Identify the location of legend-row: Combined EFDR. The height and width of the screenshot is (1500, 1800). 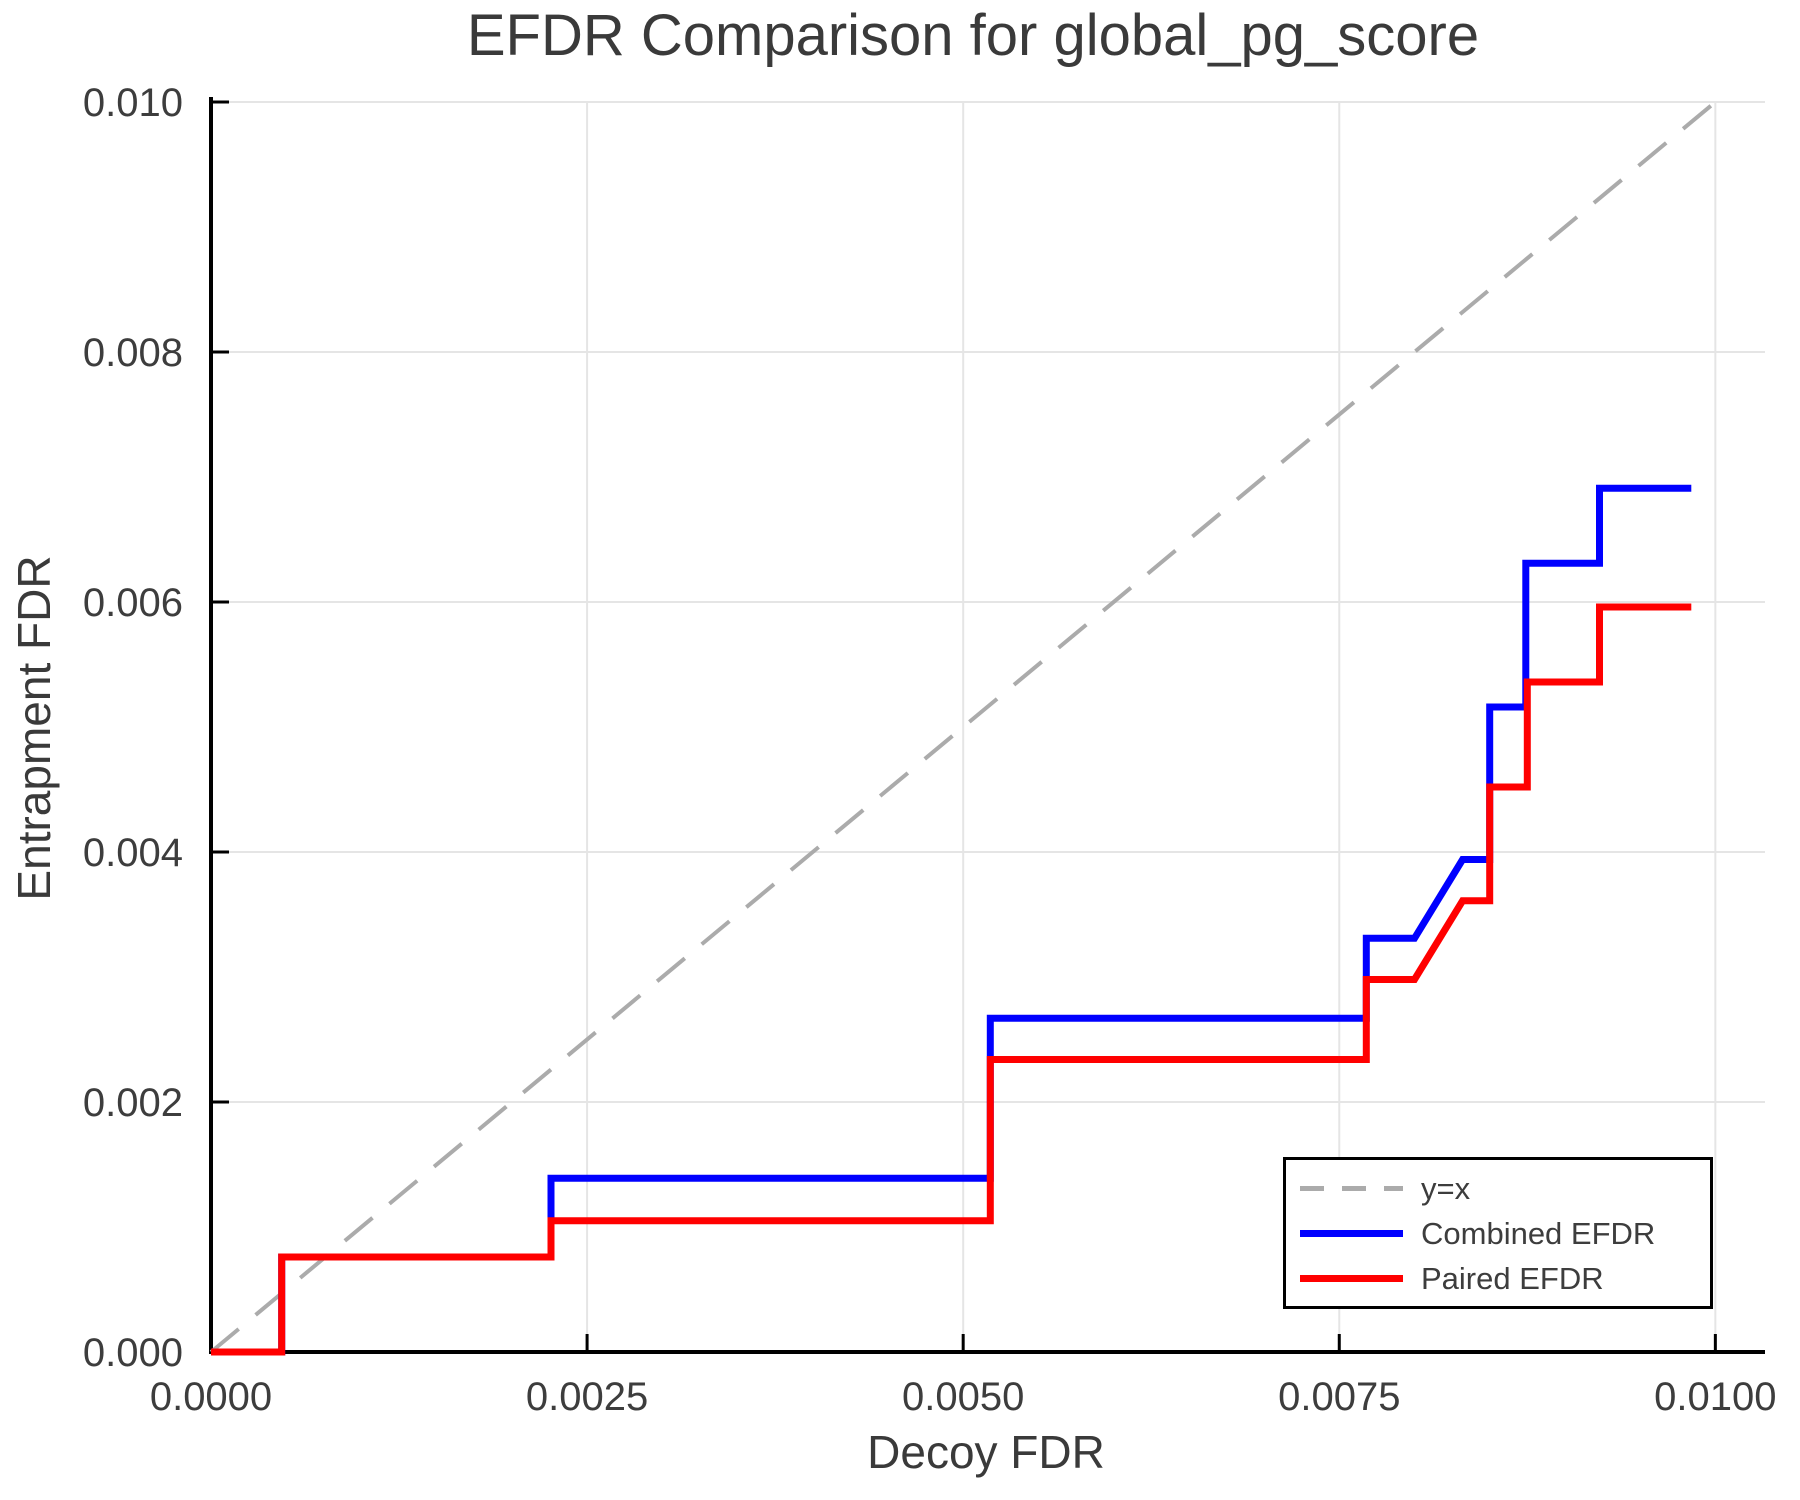
(1505, 1233).